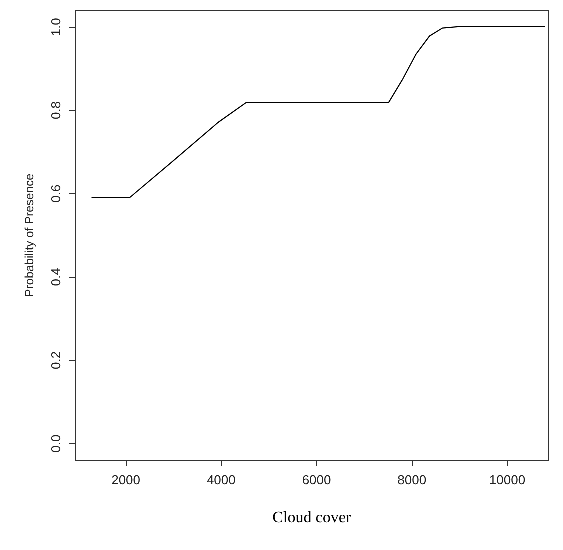 The height and width of the screenshot is (550, 563). I want to click on y-tick-label: 0.4, so click(56, 277).